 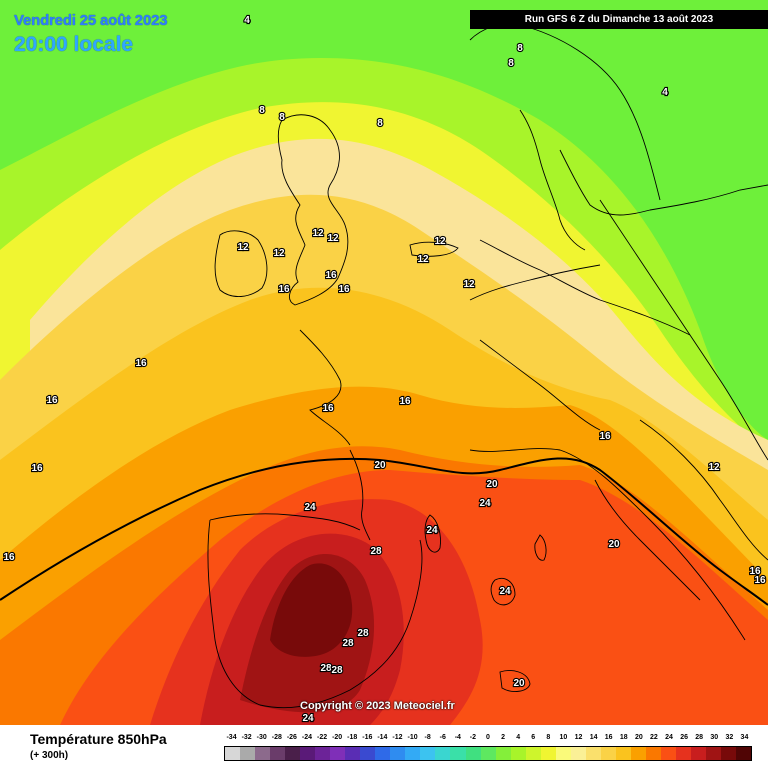 What do you see at coordinates (352, 737) in the screenshot?
I see `color-scale-tick-label: -18` at bounding box center [352, 737].